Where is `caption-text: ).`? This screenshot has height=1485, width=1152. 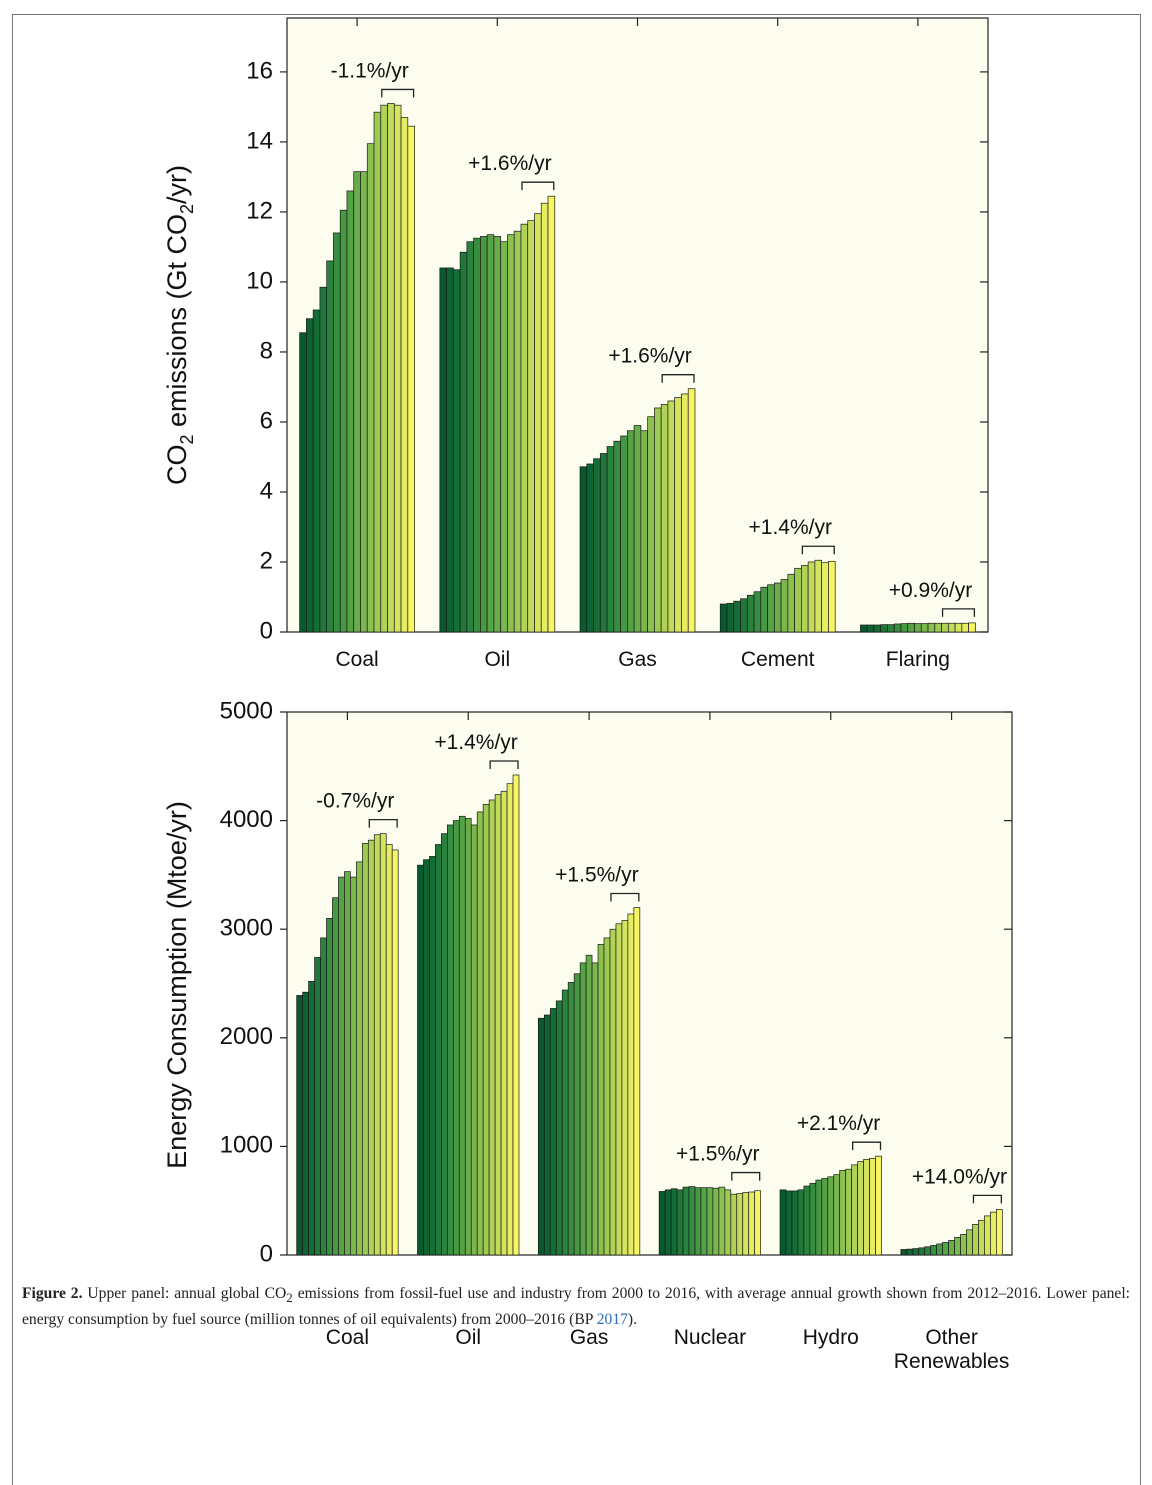
caption-text: ). is located at coordinates (632, 1320).